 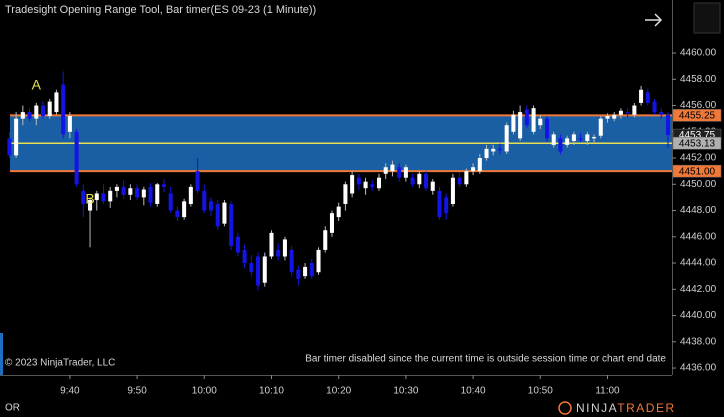 I want to click on annotation: B, so click(x=89, y=199).